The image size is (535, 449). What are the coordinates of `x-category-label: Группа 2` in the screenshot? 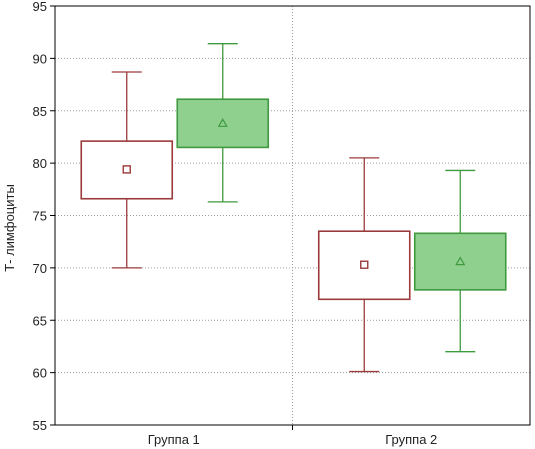 It's located at (411, 439).